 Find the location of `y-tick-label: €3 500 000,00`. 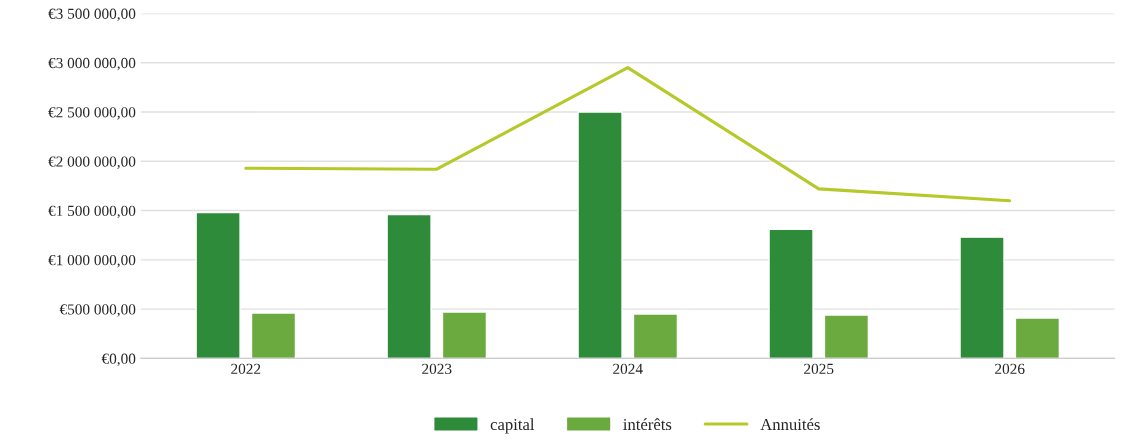

y-tick-label: €3 500 000,00 is located at coordinates (92, 15).